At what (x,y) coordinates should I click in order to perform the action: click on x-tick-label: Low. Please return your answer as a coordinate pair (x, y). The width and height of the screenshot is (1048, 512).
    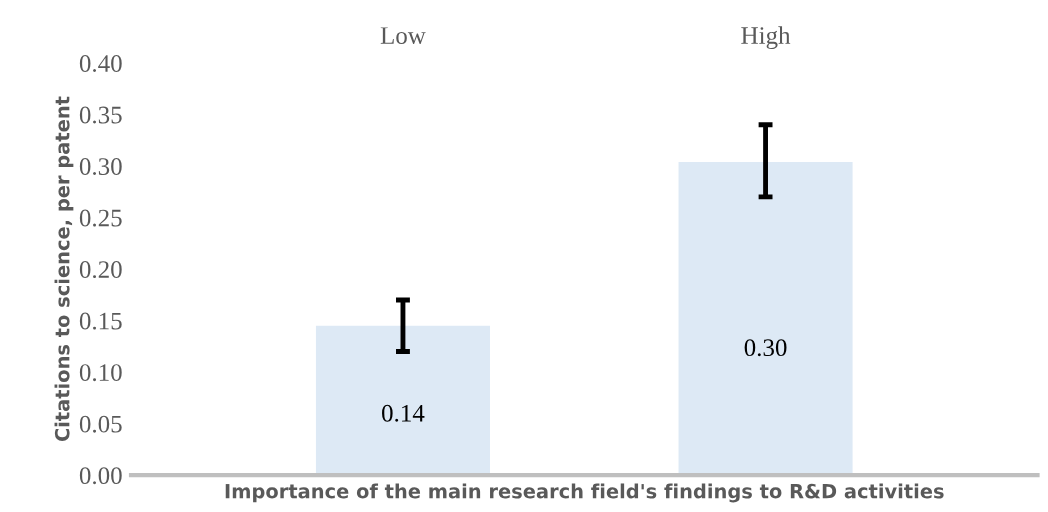
    Looking at the image, I should click on (403, 36).